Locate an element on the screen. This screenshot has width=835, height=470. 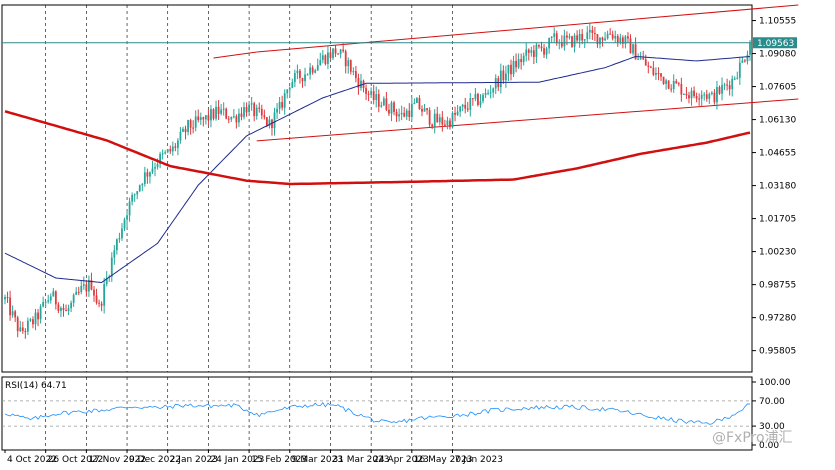
rsi-level-lines is located at coordinates (377, 413).